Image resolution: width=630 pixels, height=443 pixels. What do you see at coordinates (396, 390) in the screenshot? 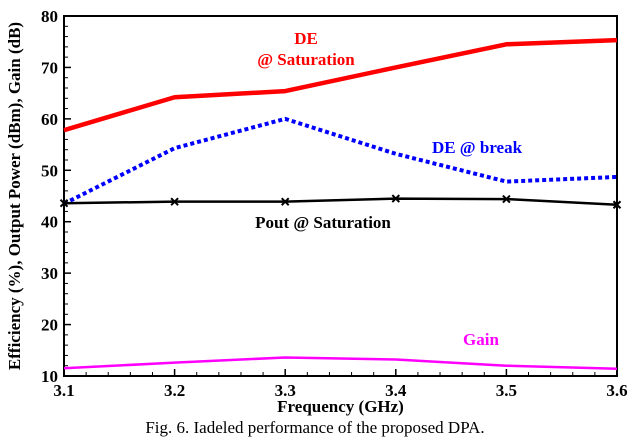
I see `x-tick-label: 3.4` at bounding box center [396, 390].